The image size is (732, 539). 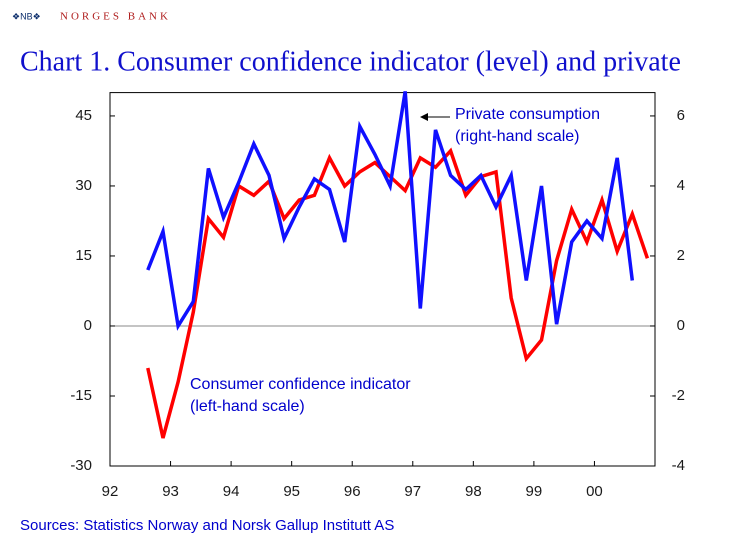 What do you see at coordinates (473, 491) in the screenshot?
I see `x-tick-label: 98` at bounding box center [473, 491].